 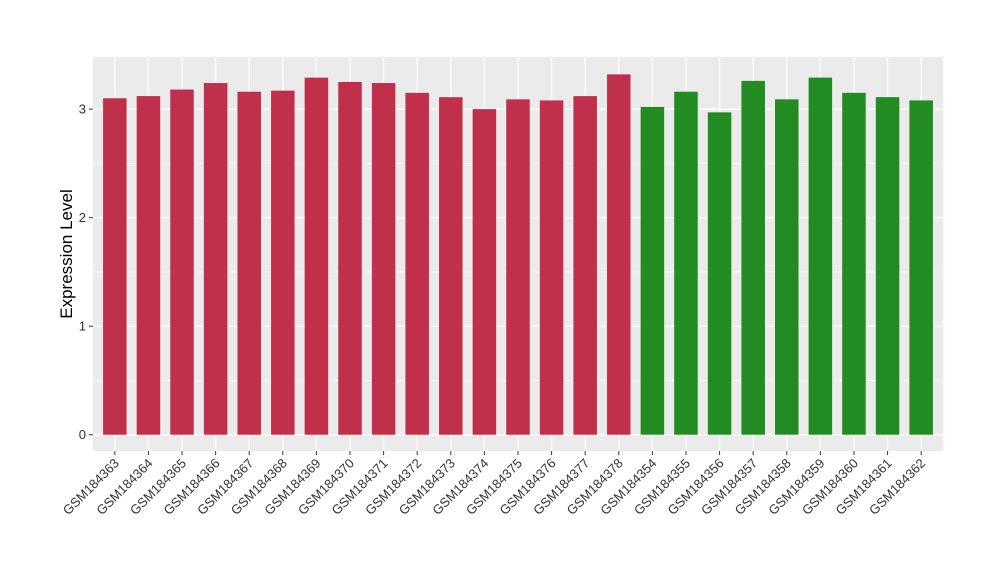 I want to click on bar-GSM184372, so click(x=417, y=263).